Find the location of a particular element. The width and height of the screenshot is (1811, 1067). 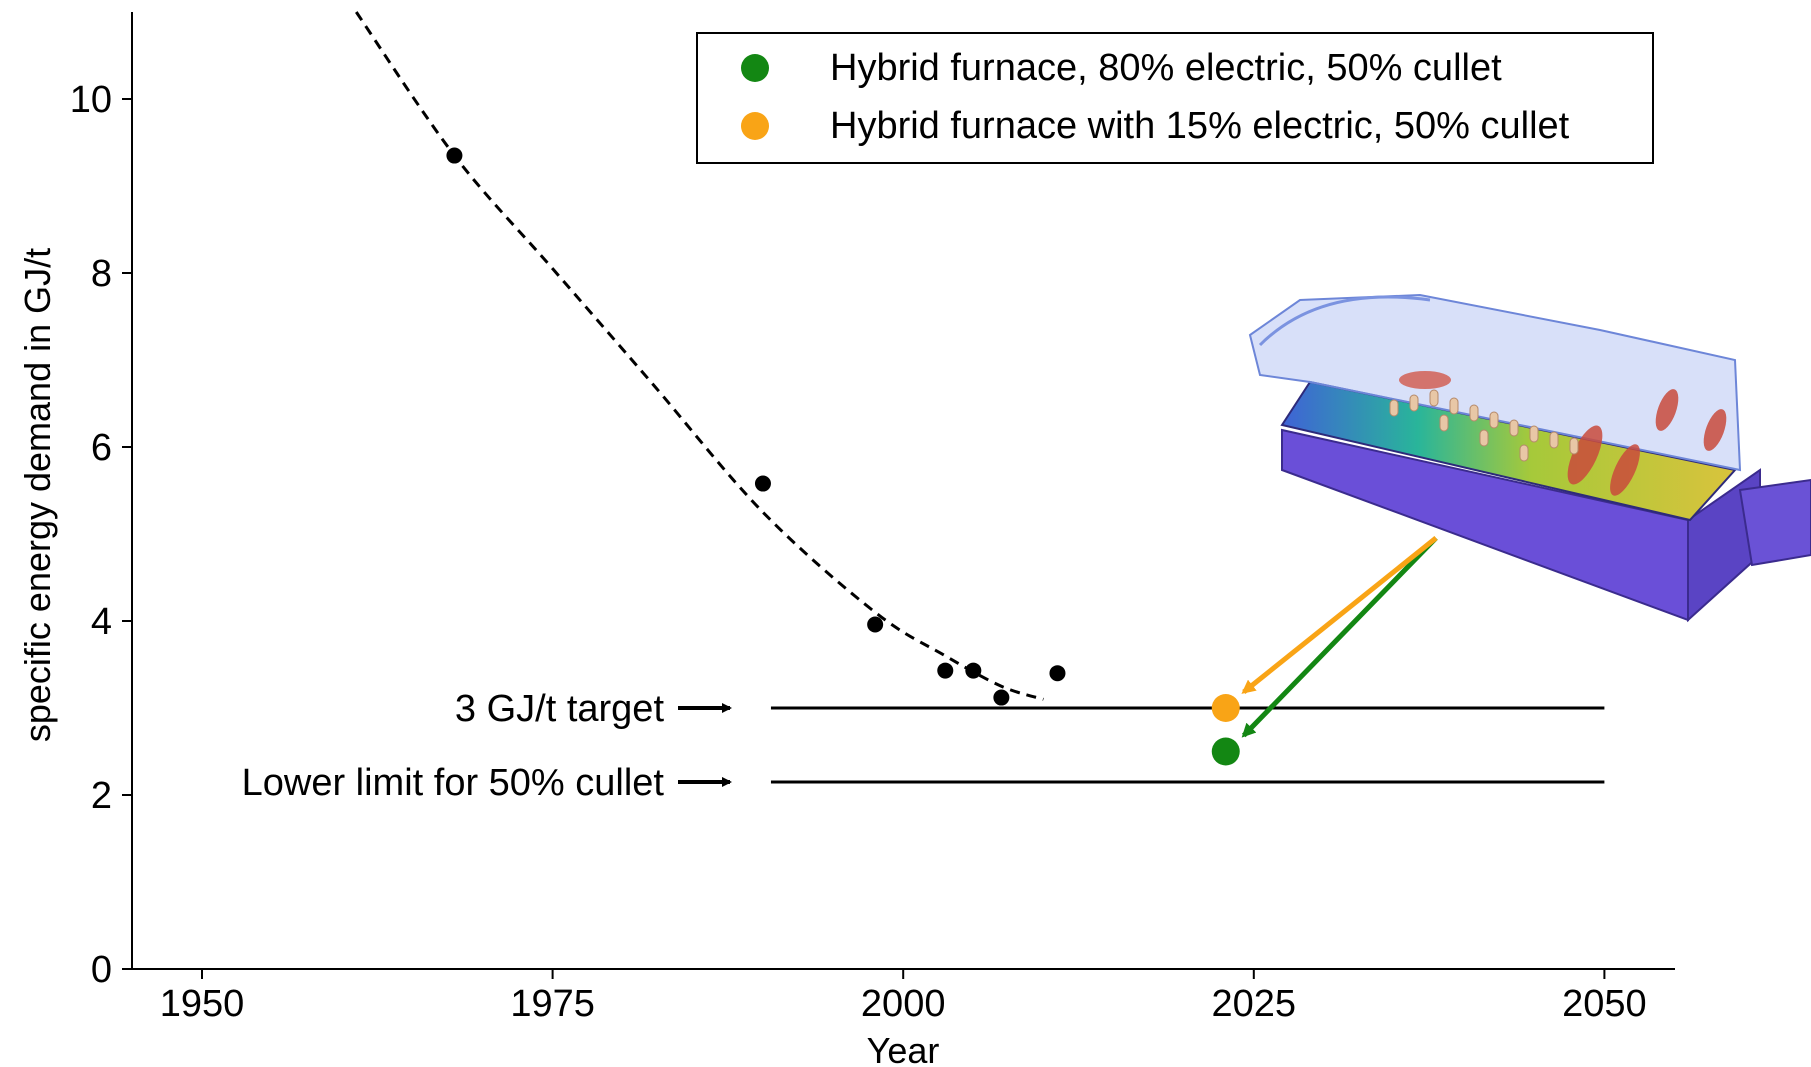

legend-marker-80-electric is located at coordinates (755, 68).